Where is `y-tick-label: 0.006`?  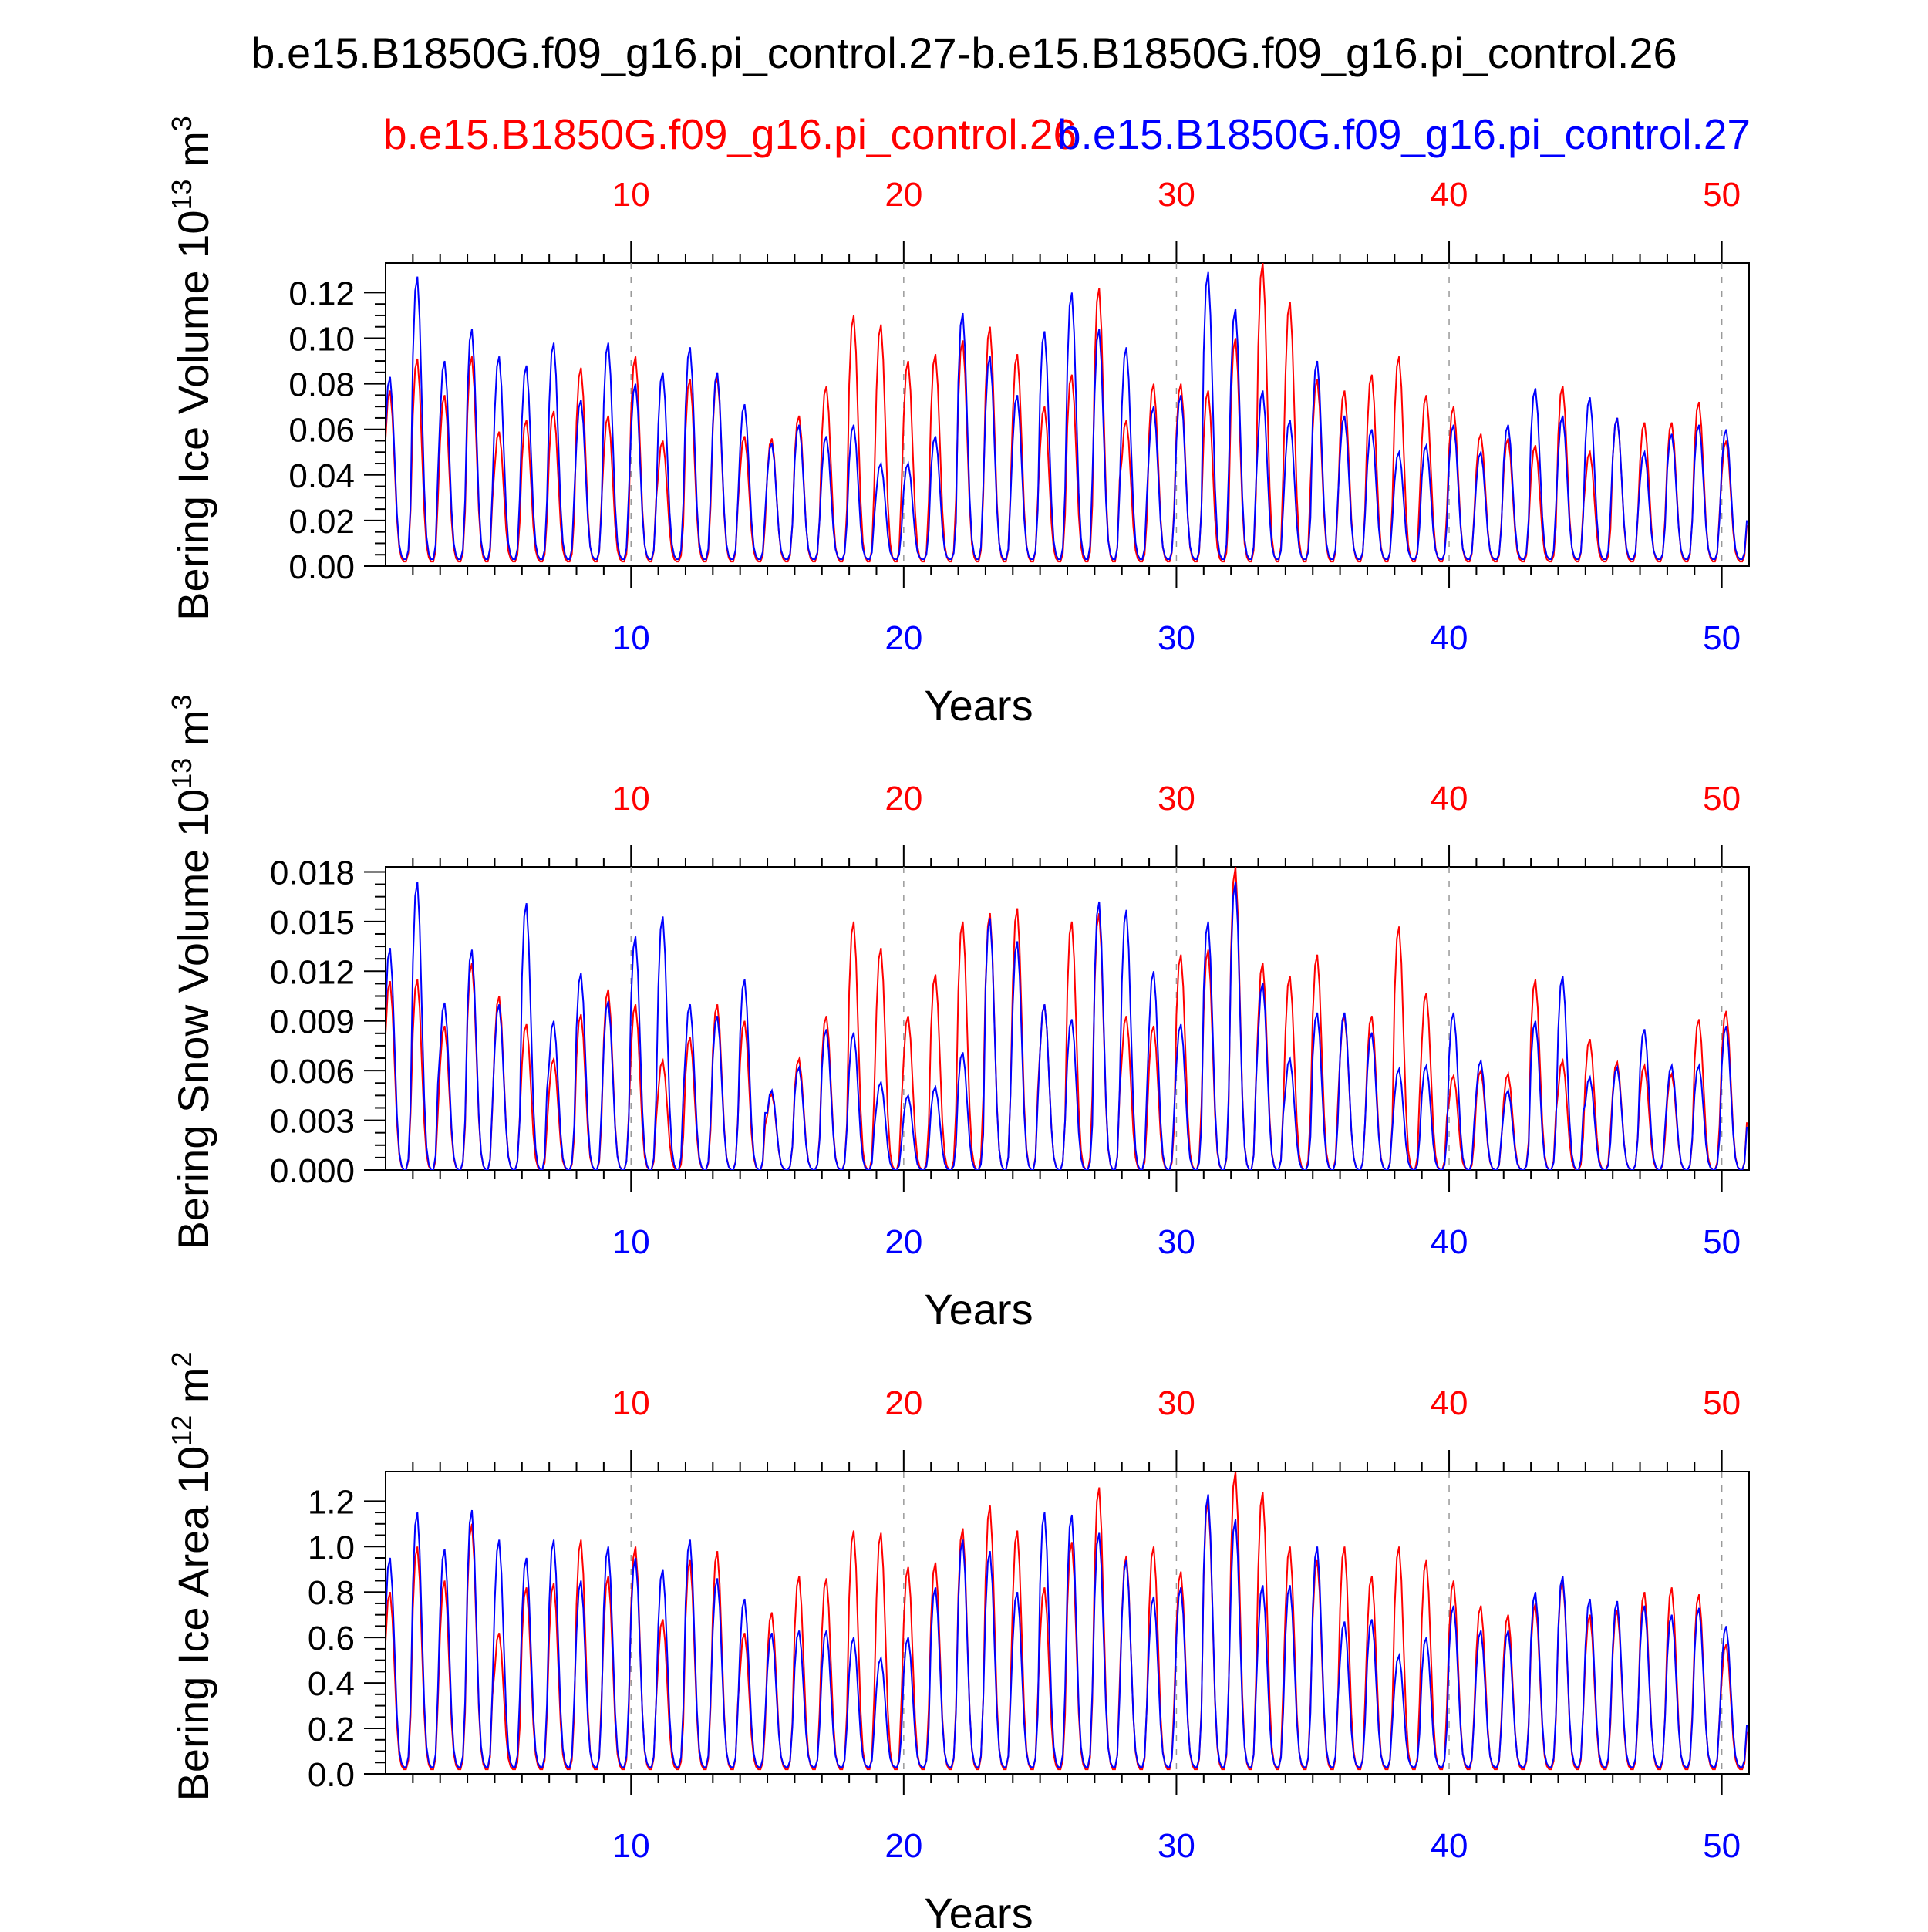 y-tick-label: 0.006 is located at coordinates (312, 1072).